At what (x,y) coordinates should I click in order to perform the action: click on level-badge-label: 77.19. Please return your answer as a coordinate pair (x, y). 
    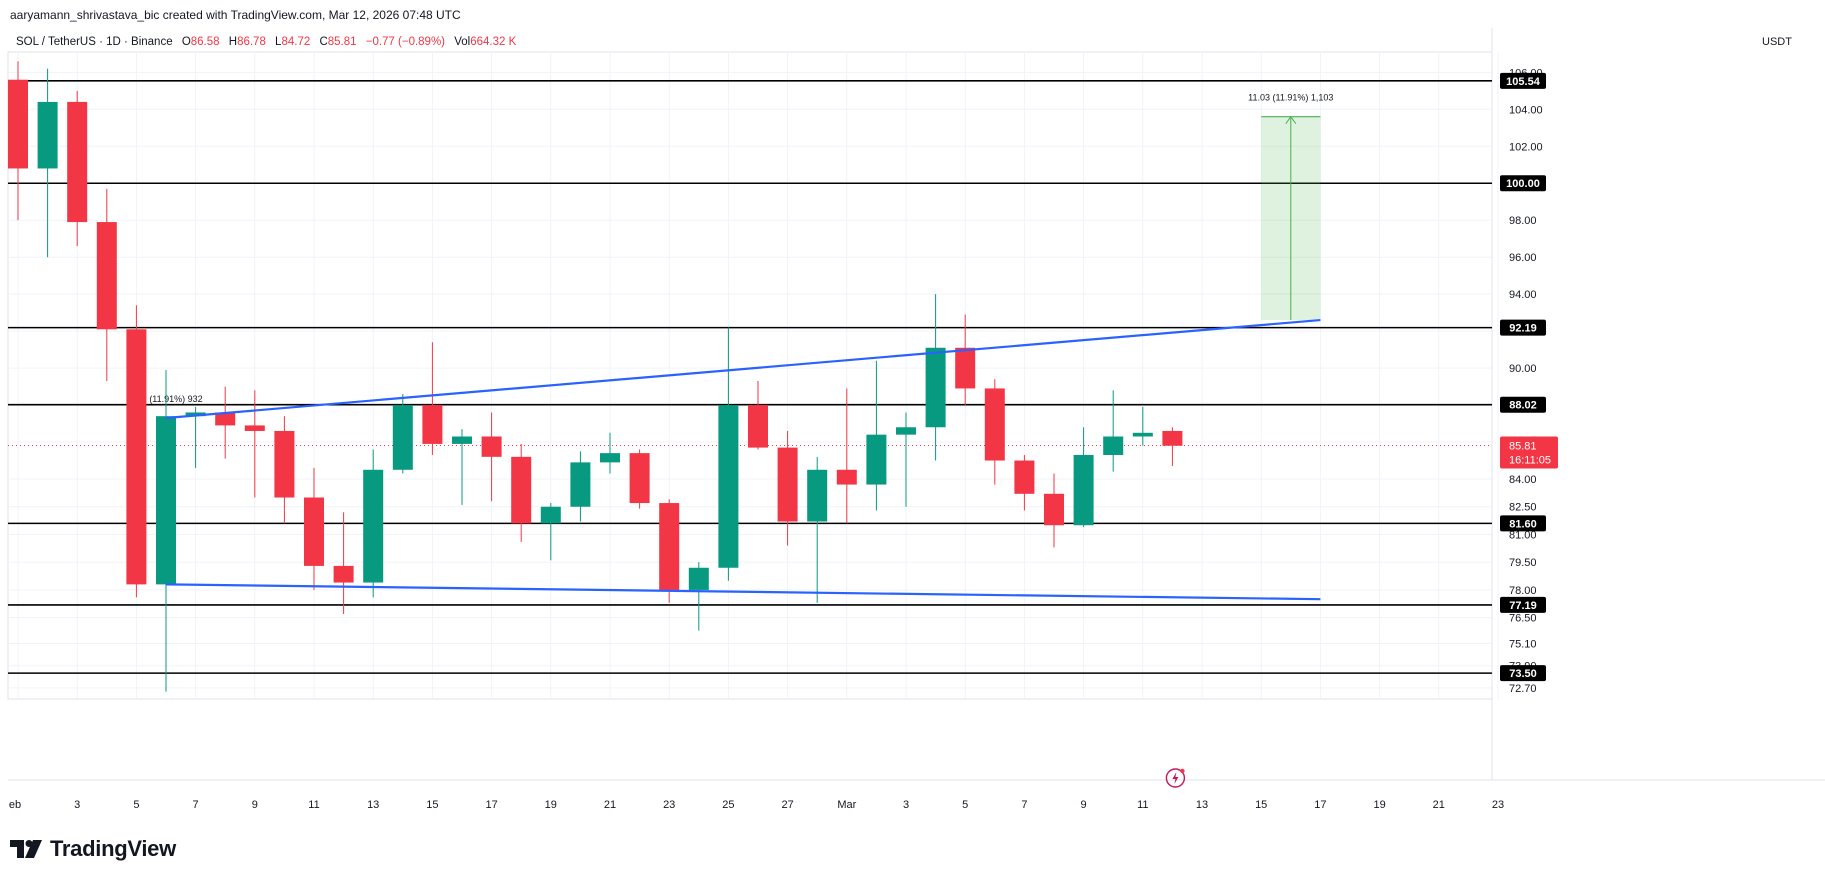
    Looking at the image, I should click on (1523, 606).